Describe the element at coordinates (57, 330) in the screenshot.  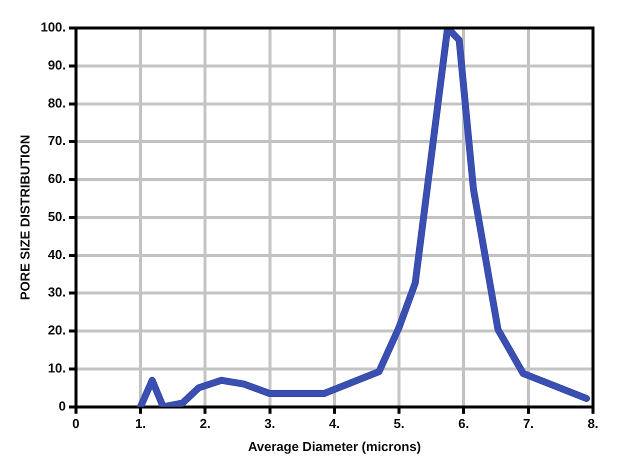
I see `y-tick-label: 20.` at that location.